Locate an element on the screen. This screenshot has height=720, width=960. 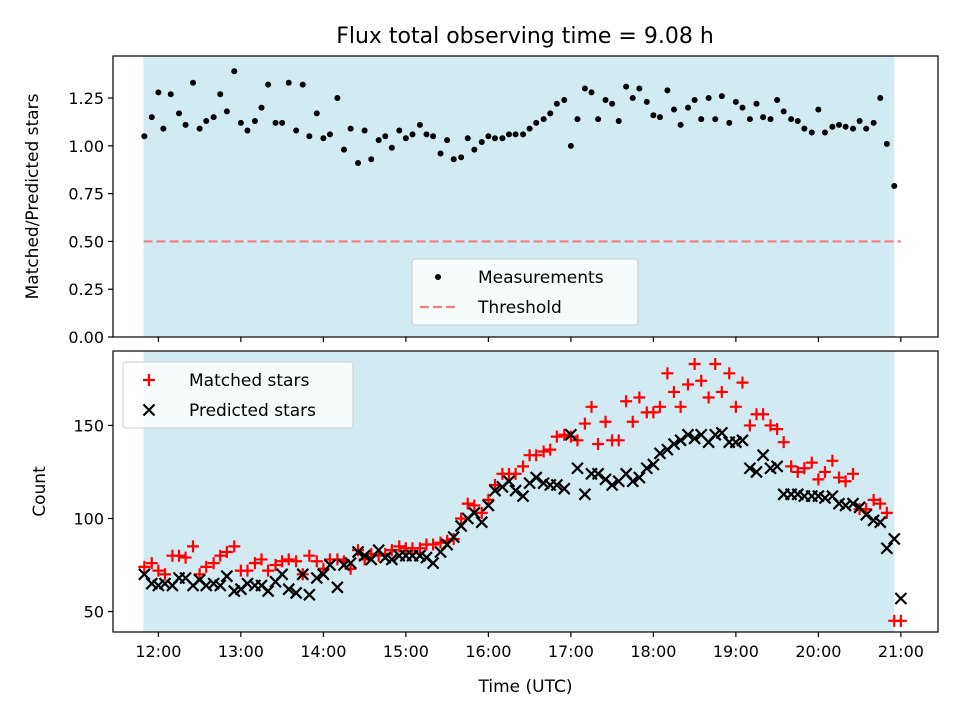
legend-entry: Threshold is located at coordinates (491, 308).